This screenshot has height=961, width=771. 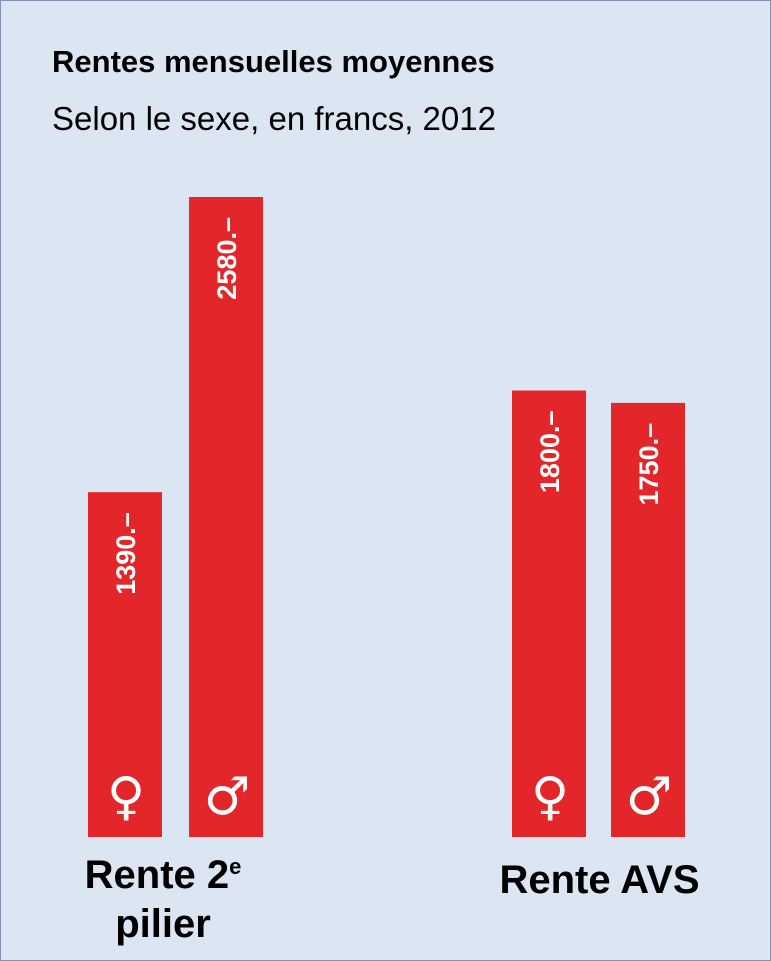 I want to click on bar-male-3: 1750.– ♂, so click(x=648, y=619).